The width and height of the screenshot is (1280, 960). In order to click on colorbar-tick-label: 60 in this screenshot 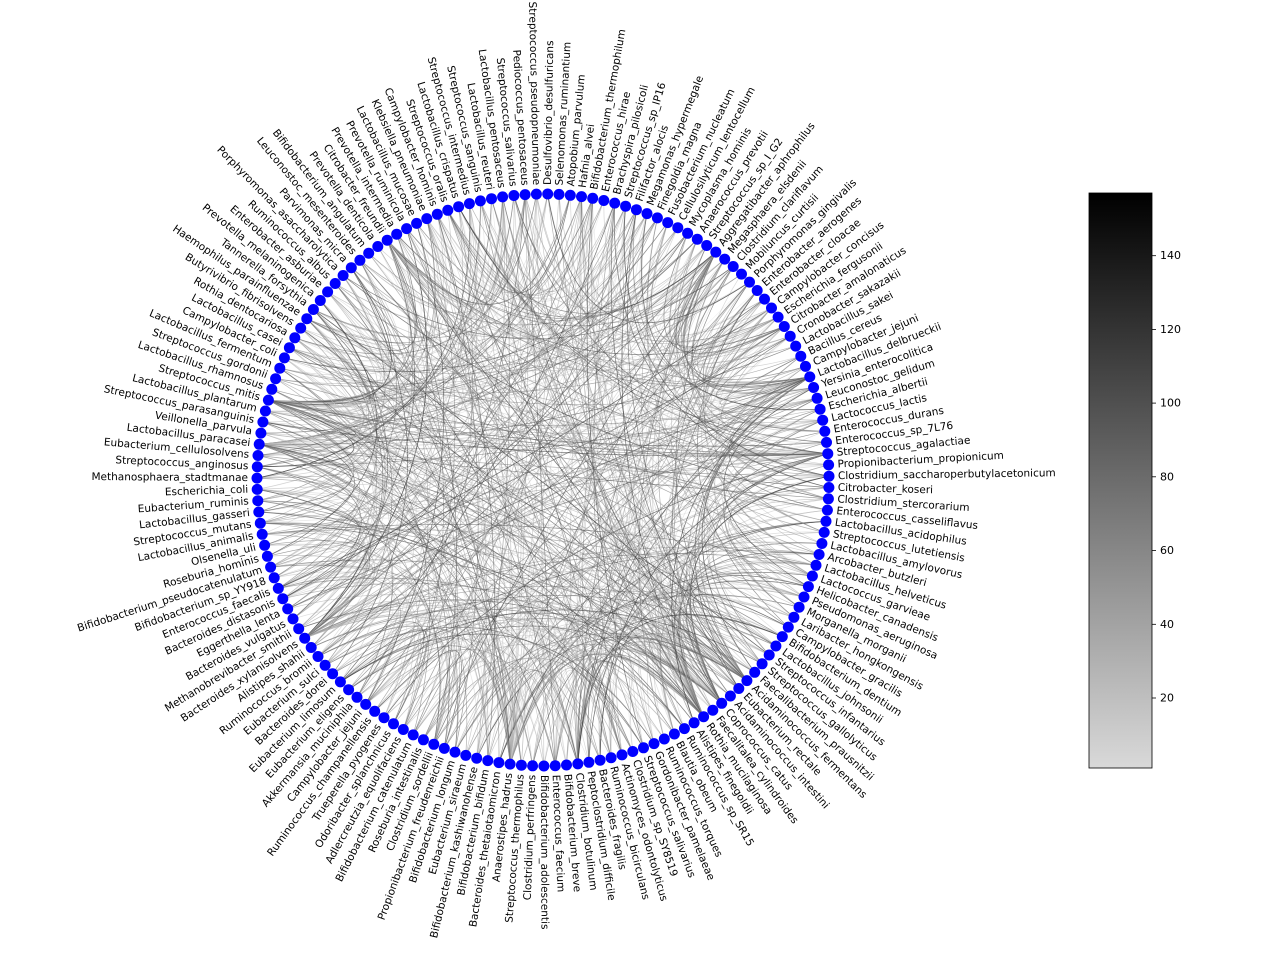, I will do `click(1167, 550)`.